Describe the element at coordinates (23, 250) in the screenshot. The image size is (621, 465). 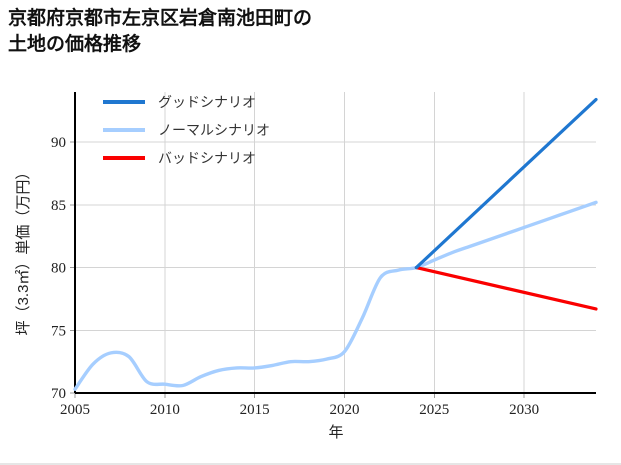
I see `y-axis-title: 坪（3.3㎡）単価（万円）` at that location.